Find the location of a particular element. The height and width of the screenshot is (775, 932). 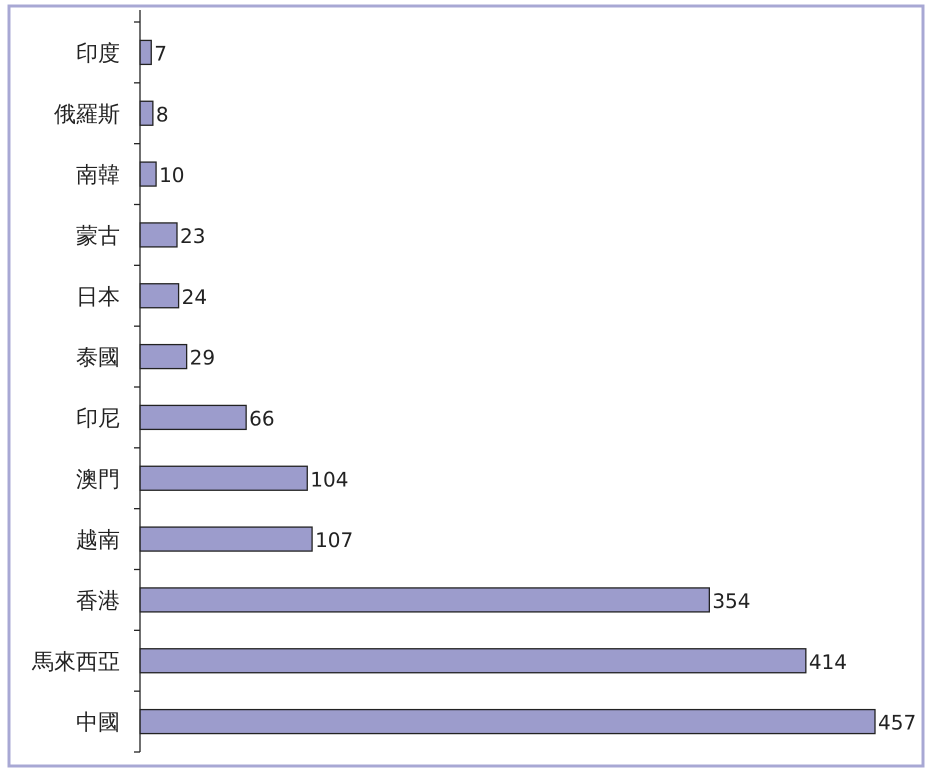

y-tick-label: 蒙古 is located at coordinates (98, 236).